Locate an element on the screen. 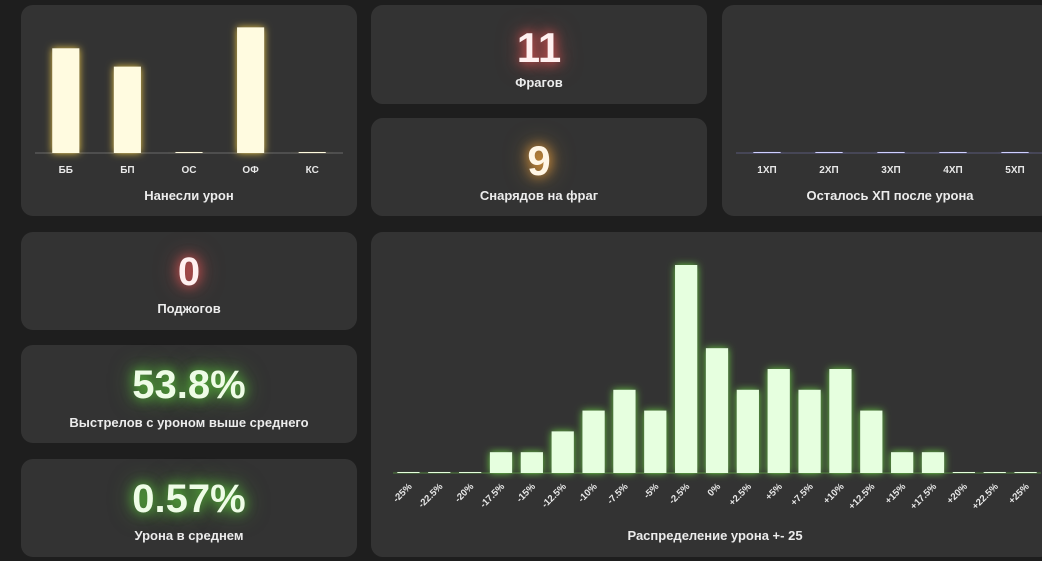  bar--12.5% is located at coordinates (562, 452).